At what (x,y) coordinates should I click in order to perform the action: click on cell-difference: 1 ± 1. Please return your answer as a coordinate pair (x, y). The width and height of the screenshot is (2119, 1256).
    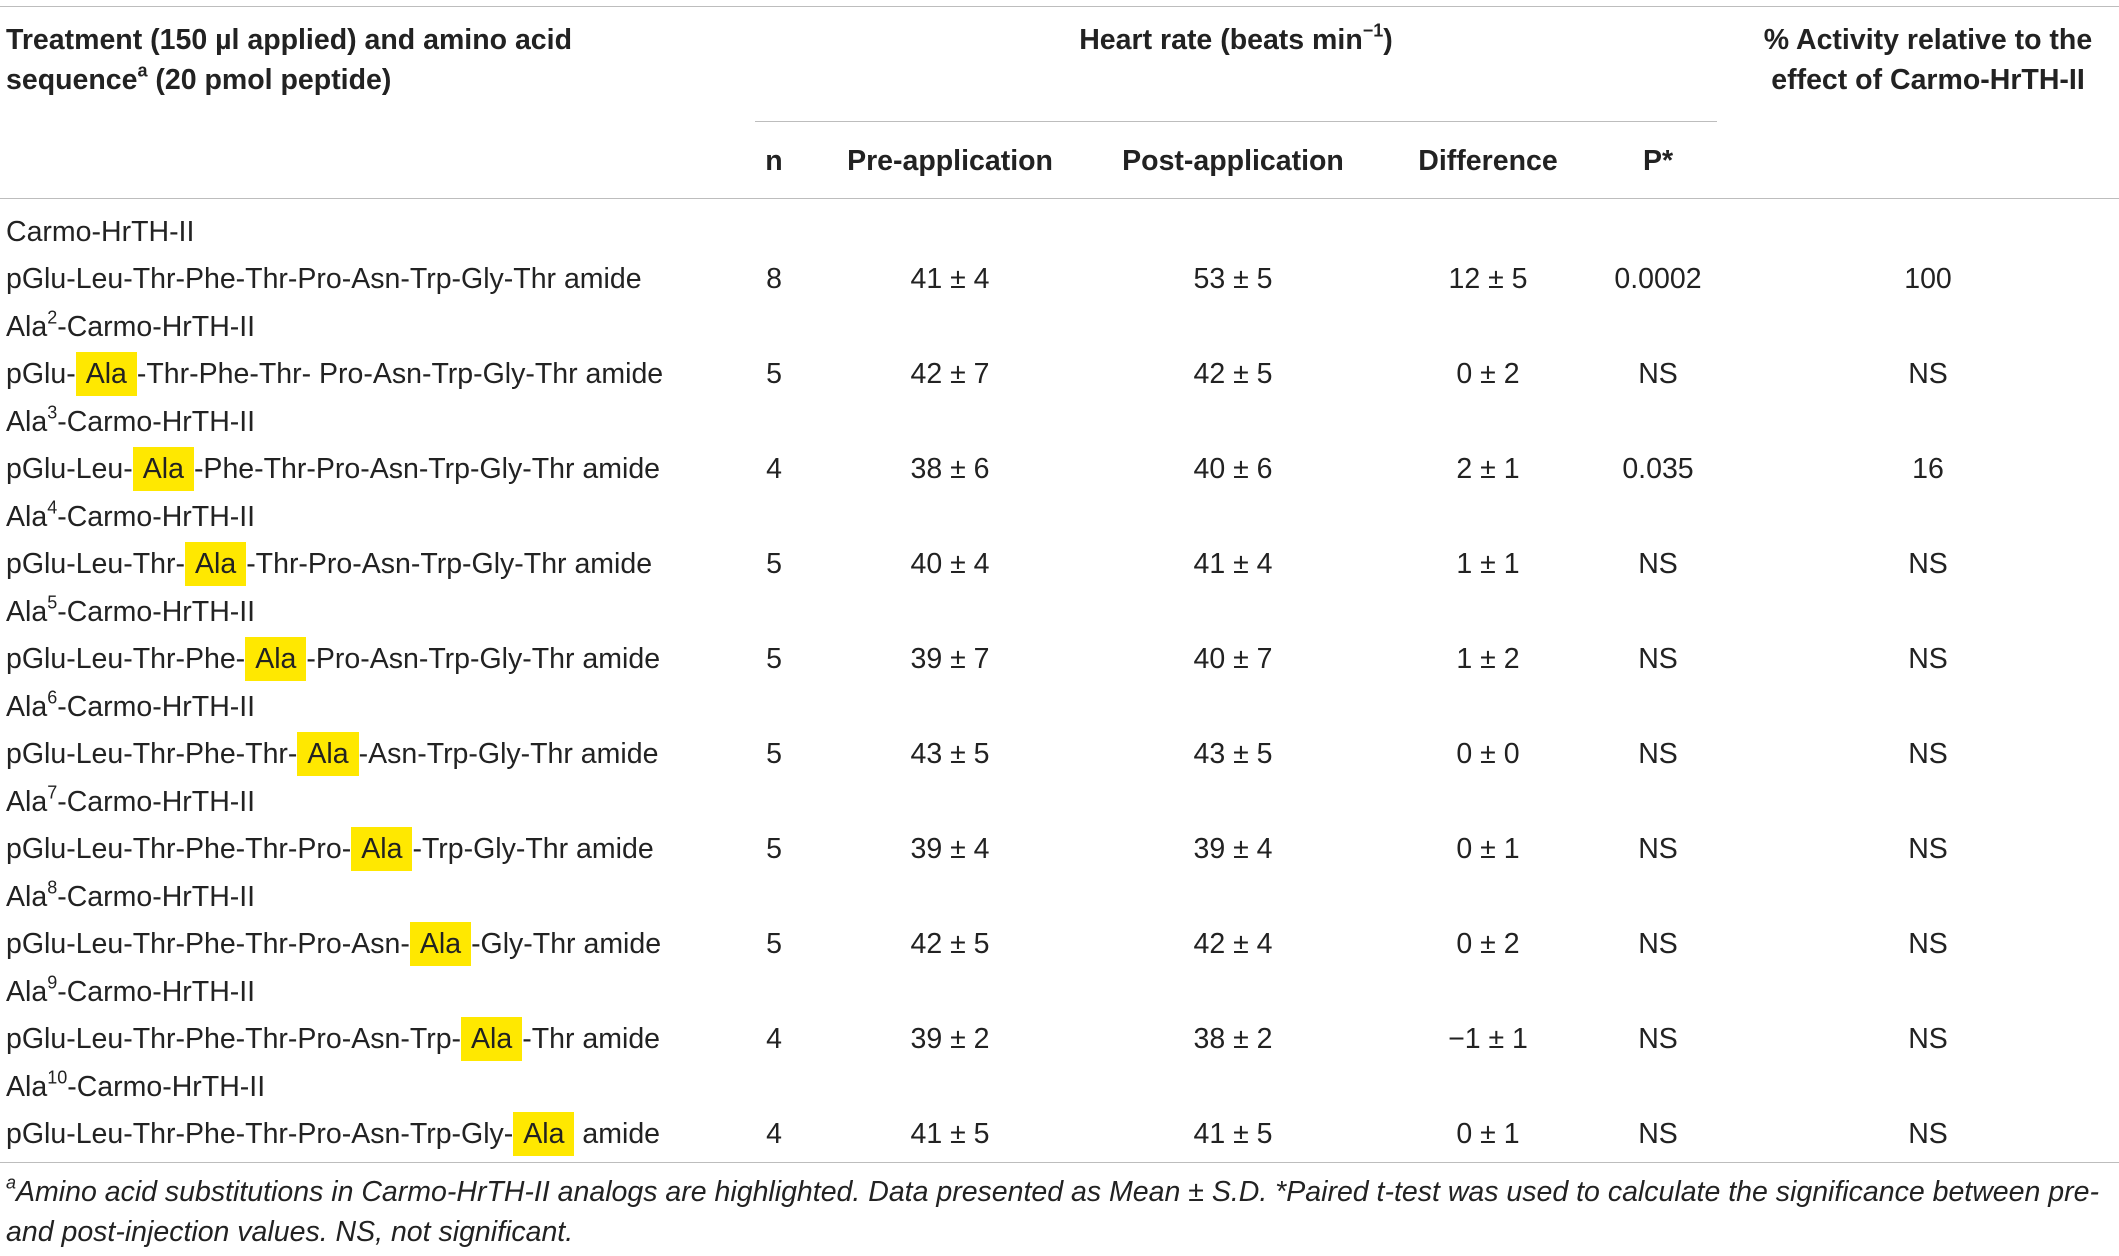
    Looking at the image, I should click on (1488, 564).